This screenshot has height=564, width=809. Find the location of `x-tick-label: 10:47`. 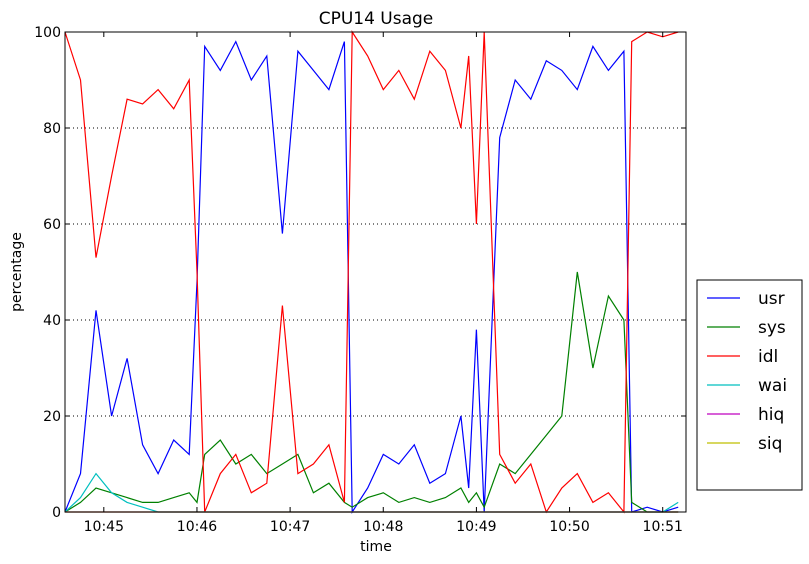

x-tick-label: 10:47 is located at coordinates (290, 527).